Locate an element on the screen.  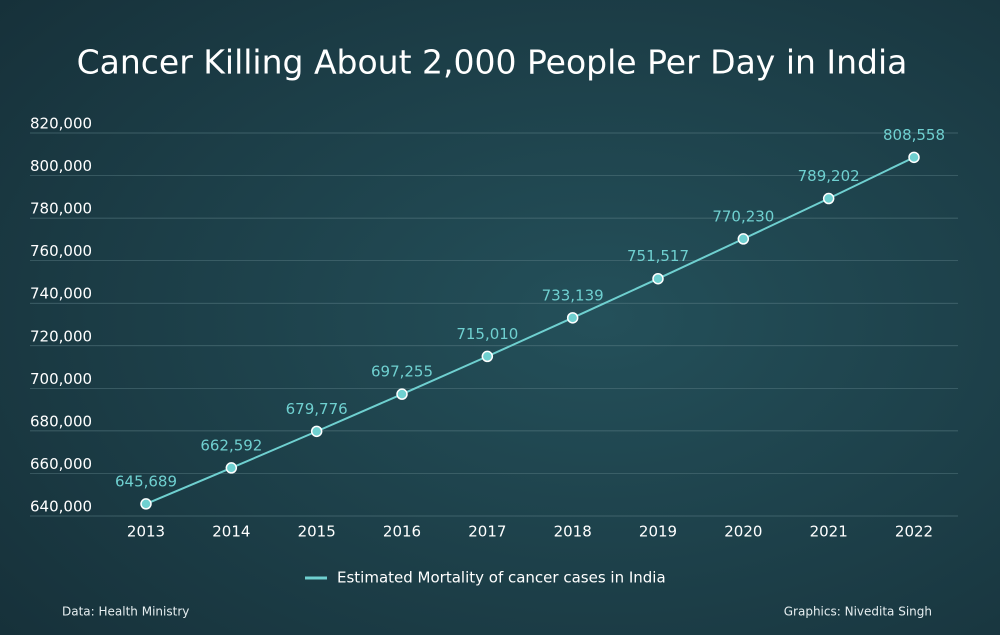
x-tick-label: 2017 is located at coordinates (487, 532).